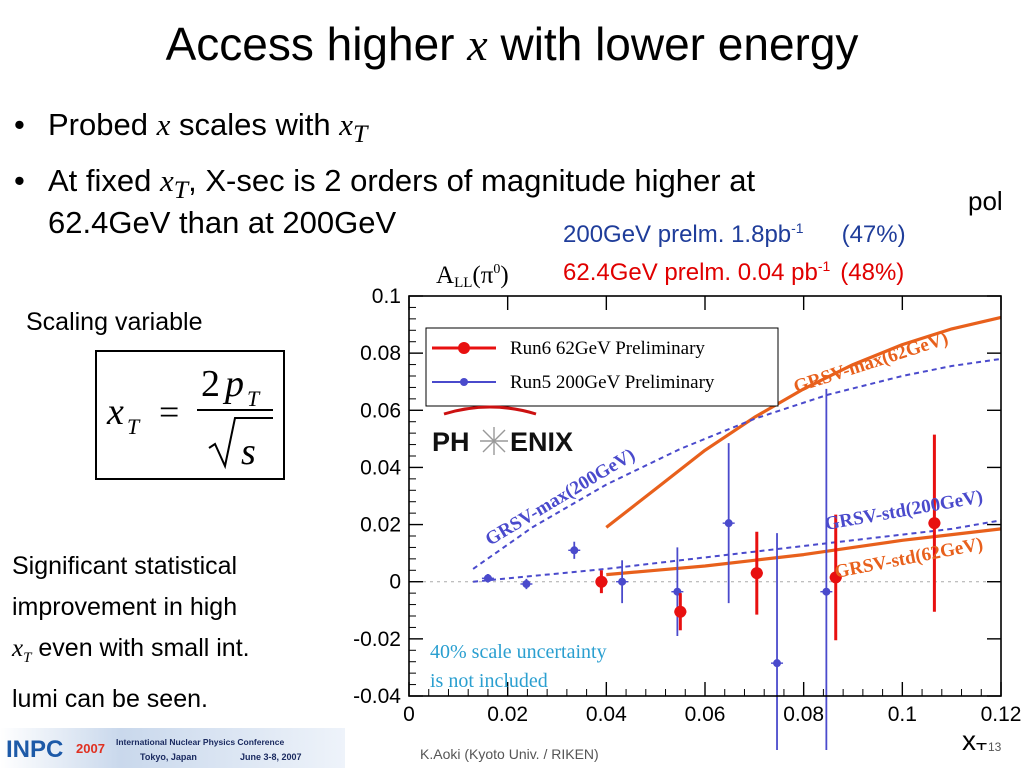 Image resolution: width=1024 pixels, height=773 pixels. Describe the element at coordinates (871, 363) in the screenshot. I see `curve-label-grsv-max-62: GRSV-max(62GeV)` at that location.